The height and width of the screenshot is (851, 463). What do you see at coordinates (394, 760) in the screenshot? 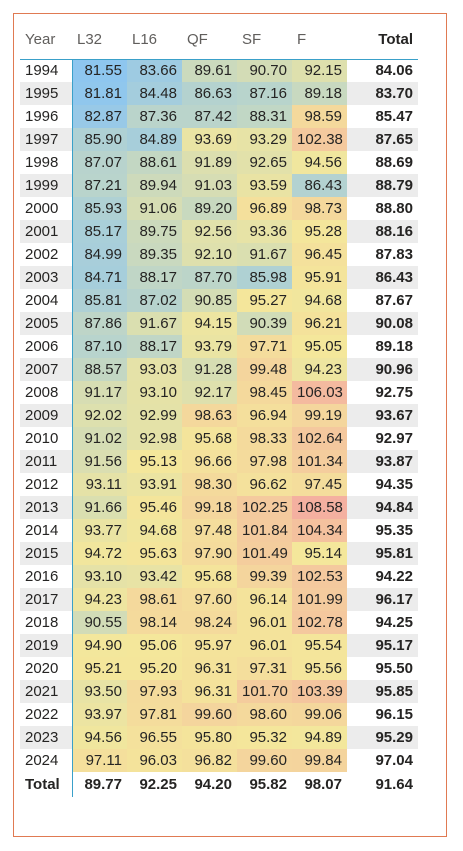
I see `row-total-cell: 97.04` at bounding box center [394, 760].